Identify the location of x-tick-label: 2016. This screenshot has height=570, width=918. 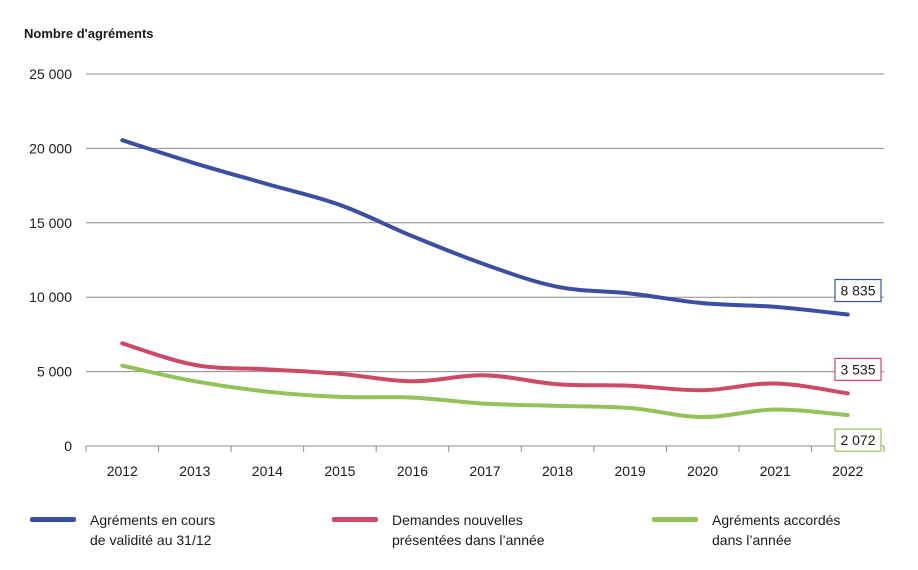
(412, 471).